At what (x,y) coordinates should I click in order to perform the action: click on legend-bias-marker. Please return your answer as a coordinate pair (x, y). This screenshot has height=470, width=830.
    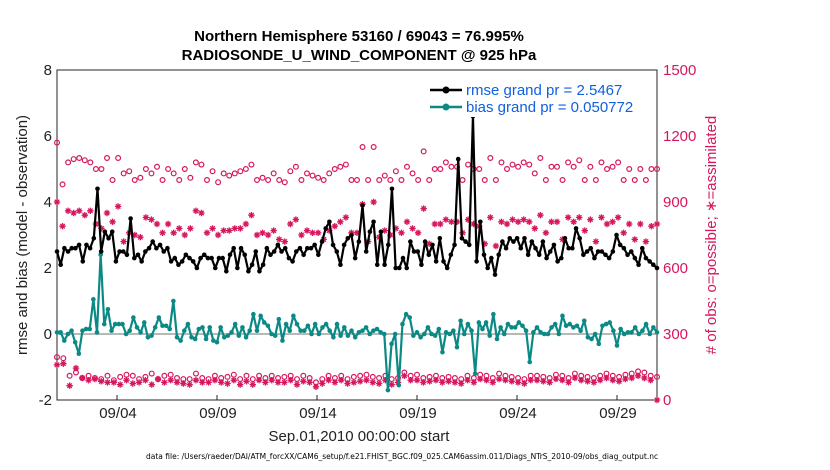
    Looking at the image, I should click on (446, 107).